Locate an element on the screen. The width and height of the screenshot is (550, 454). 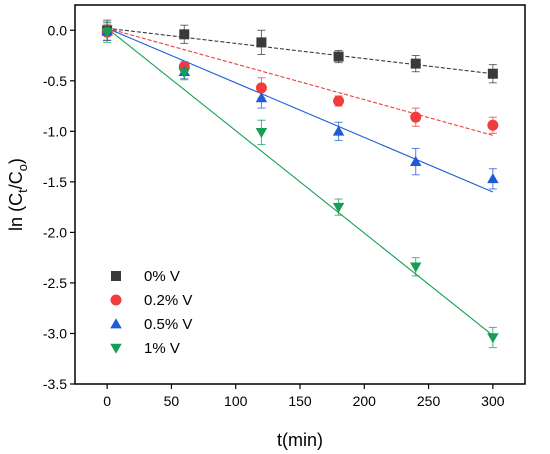
y-tick-label: -2.0 is located at coordinates (55, 232).